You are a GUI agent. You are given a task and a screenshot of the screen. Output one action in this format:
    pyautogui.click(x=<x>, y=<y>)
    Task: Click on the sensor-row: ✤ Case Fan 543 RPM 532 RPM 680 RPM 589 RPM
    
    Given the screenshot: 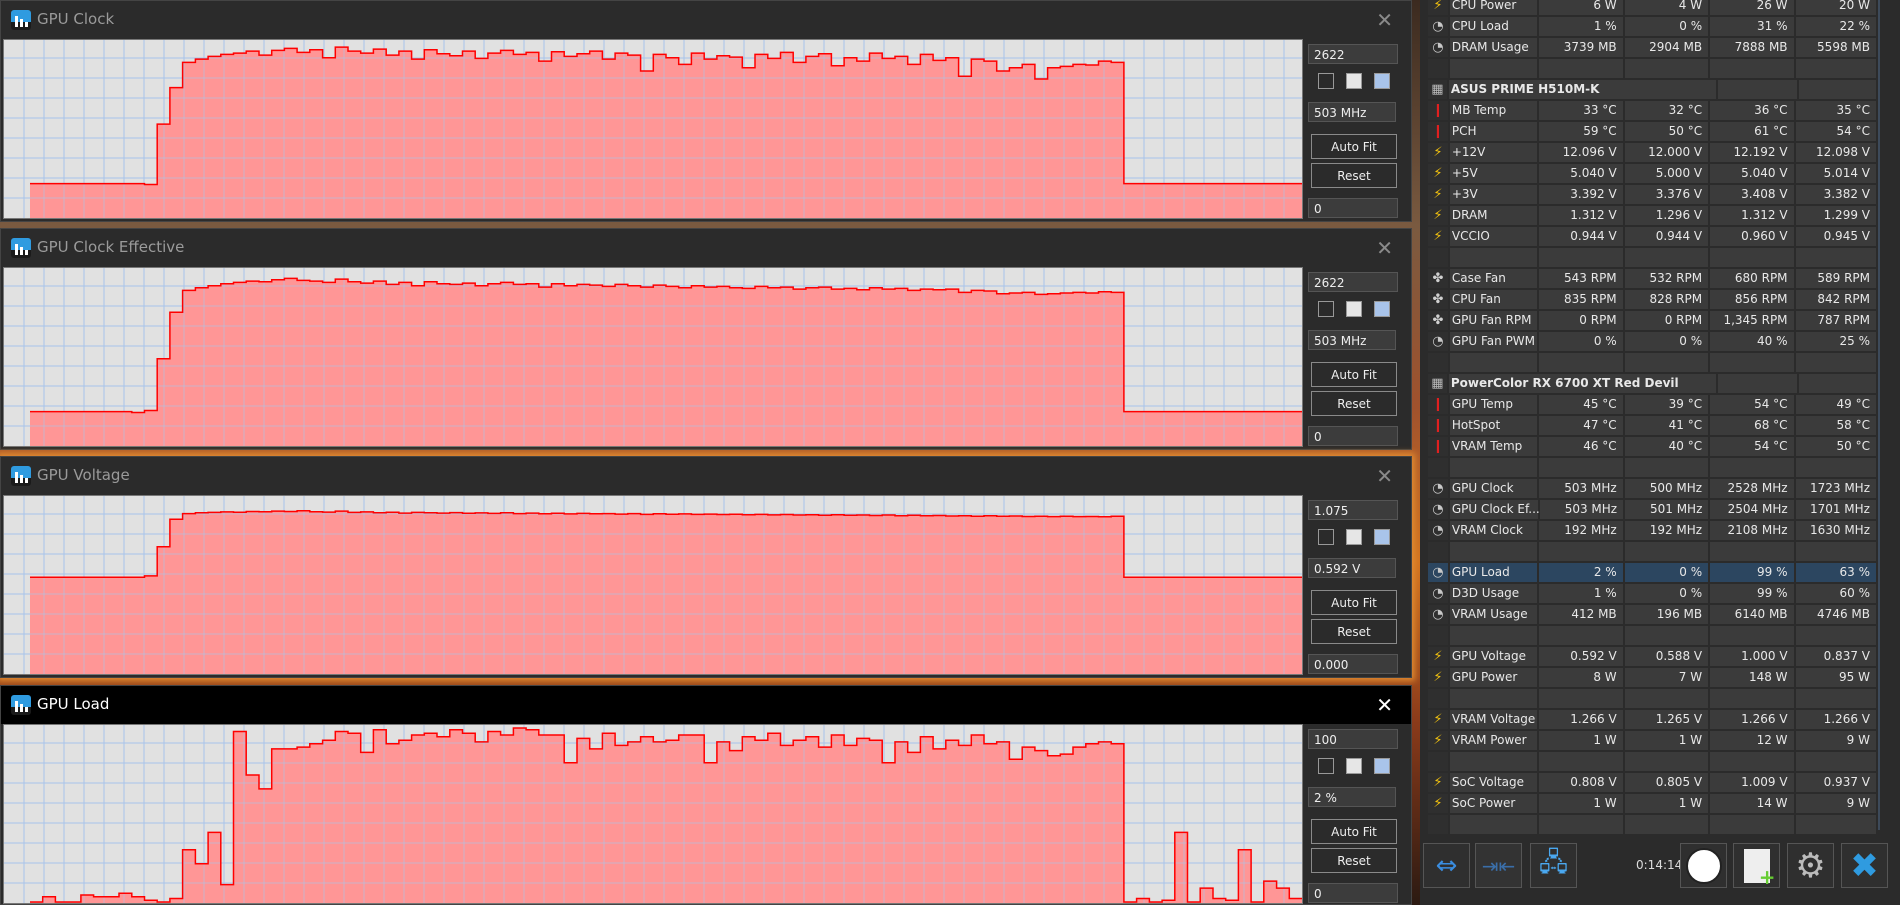 What is the action you would take?
    pyautogui.click(x=1653, y=279)
    